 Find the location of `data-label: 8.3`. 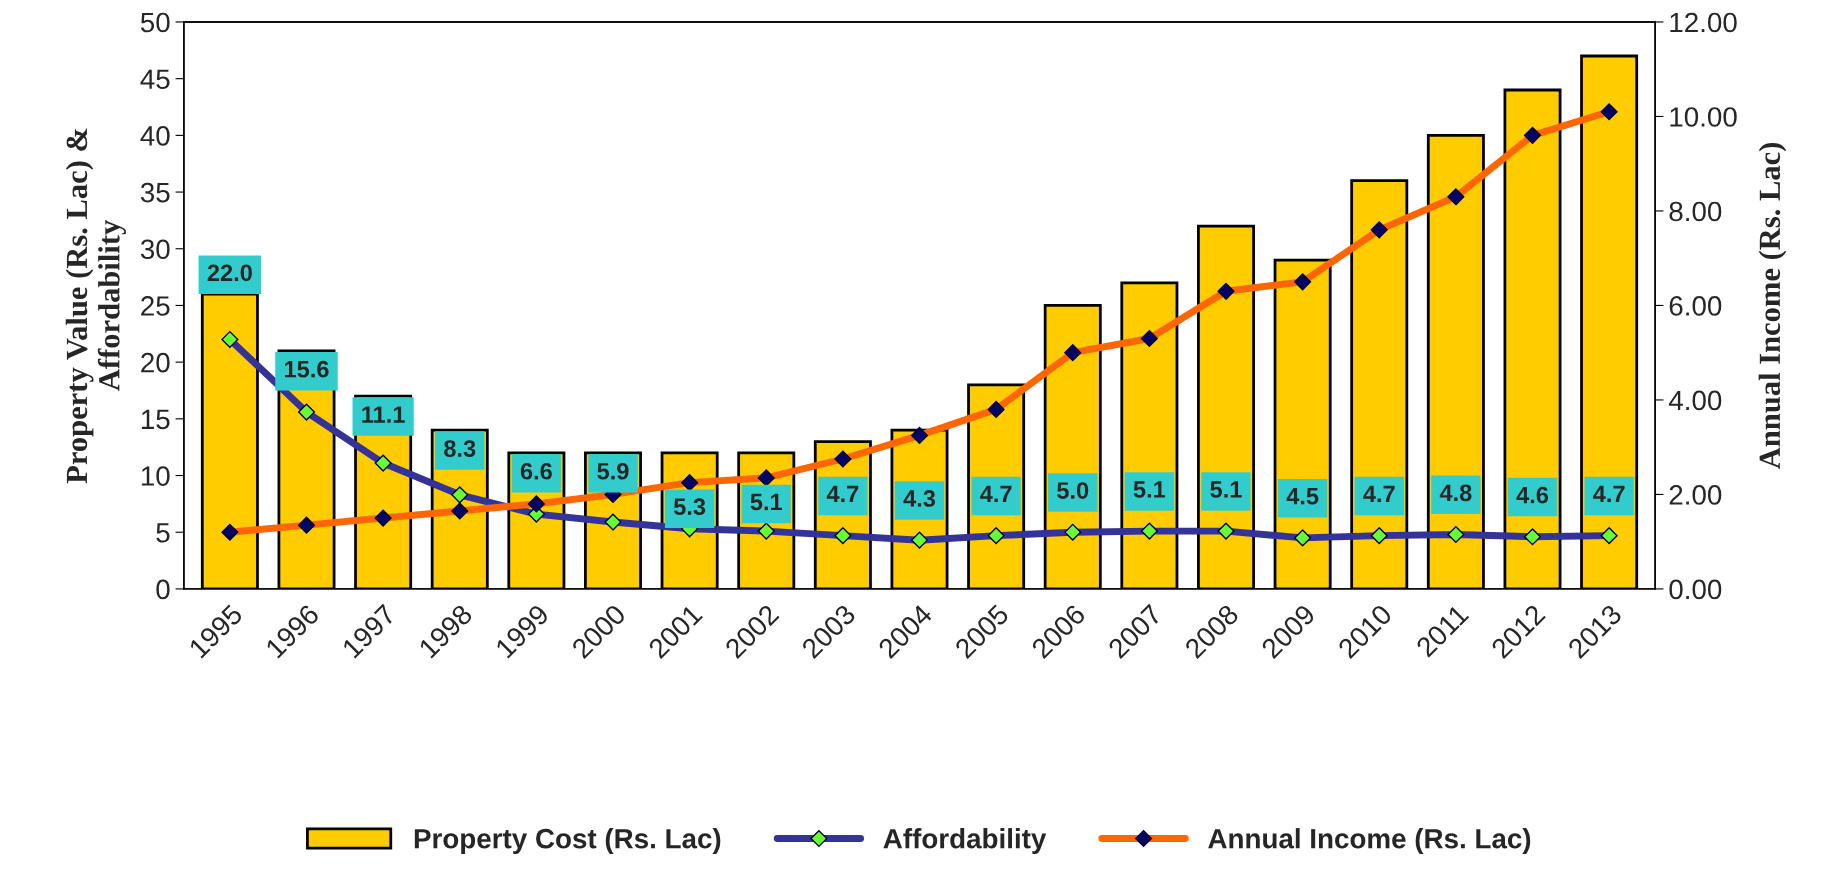

data-label: 8.3 is located at coordinates (460, 448).